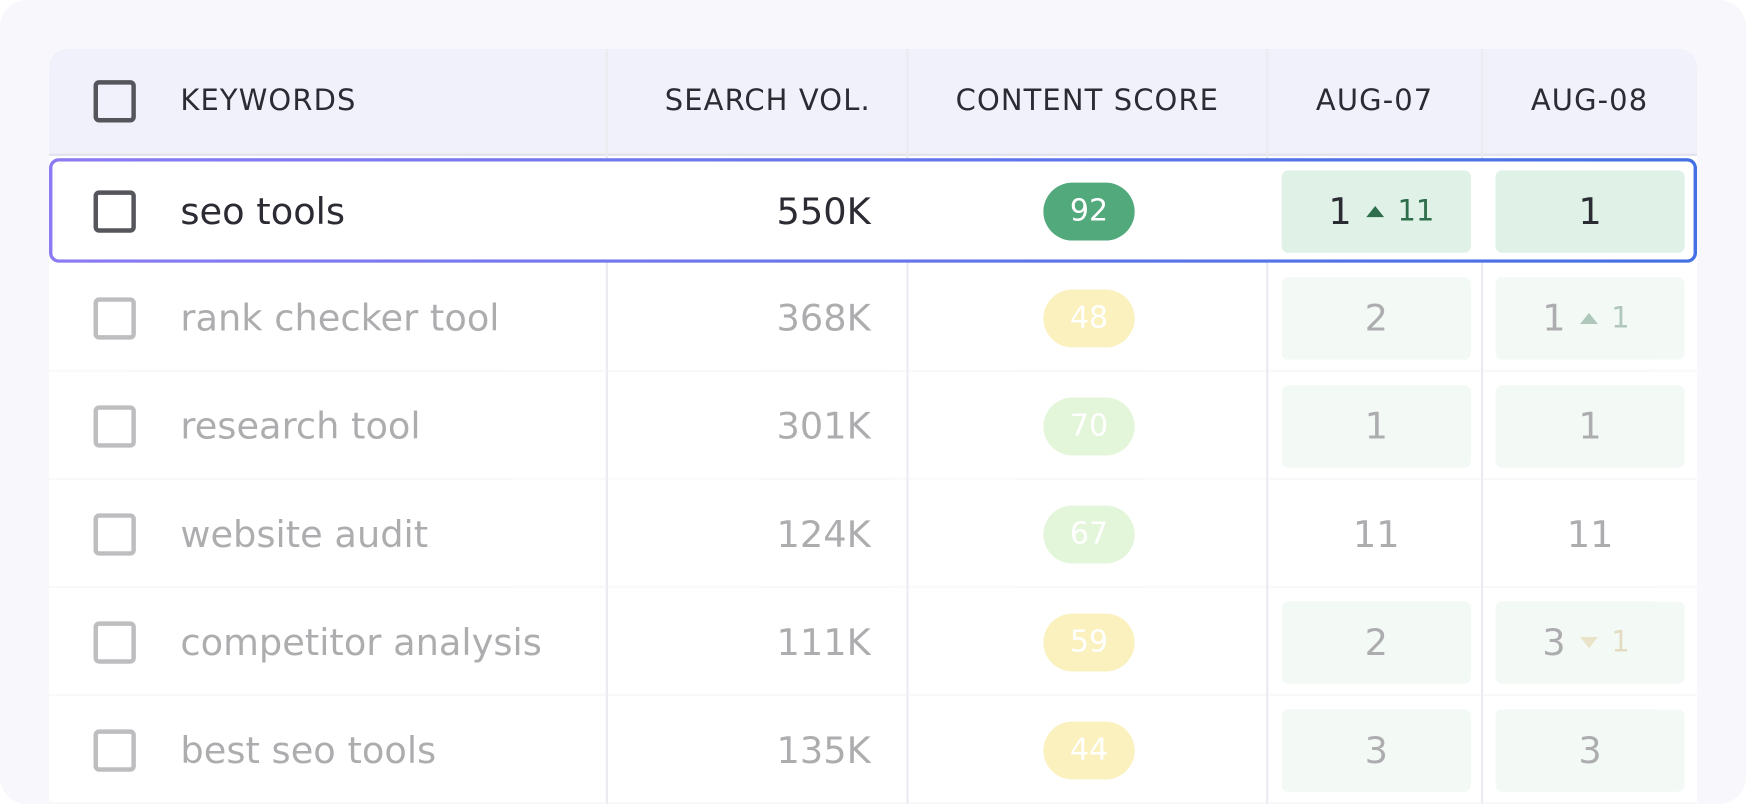  What do you see at coordinates (340, 318) in the screenshot?
I see `keyword: rank checker tool` at bounding box center [340, 318].